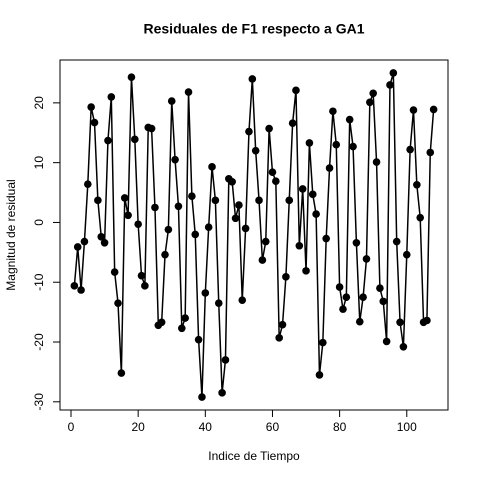 This screenshot has height=480, width=480. Describe the element at coordinates (39, 103) in the screenshot. I see `y-tick-label: 20` at that location.